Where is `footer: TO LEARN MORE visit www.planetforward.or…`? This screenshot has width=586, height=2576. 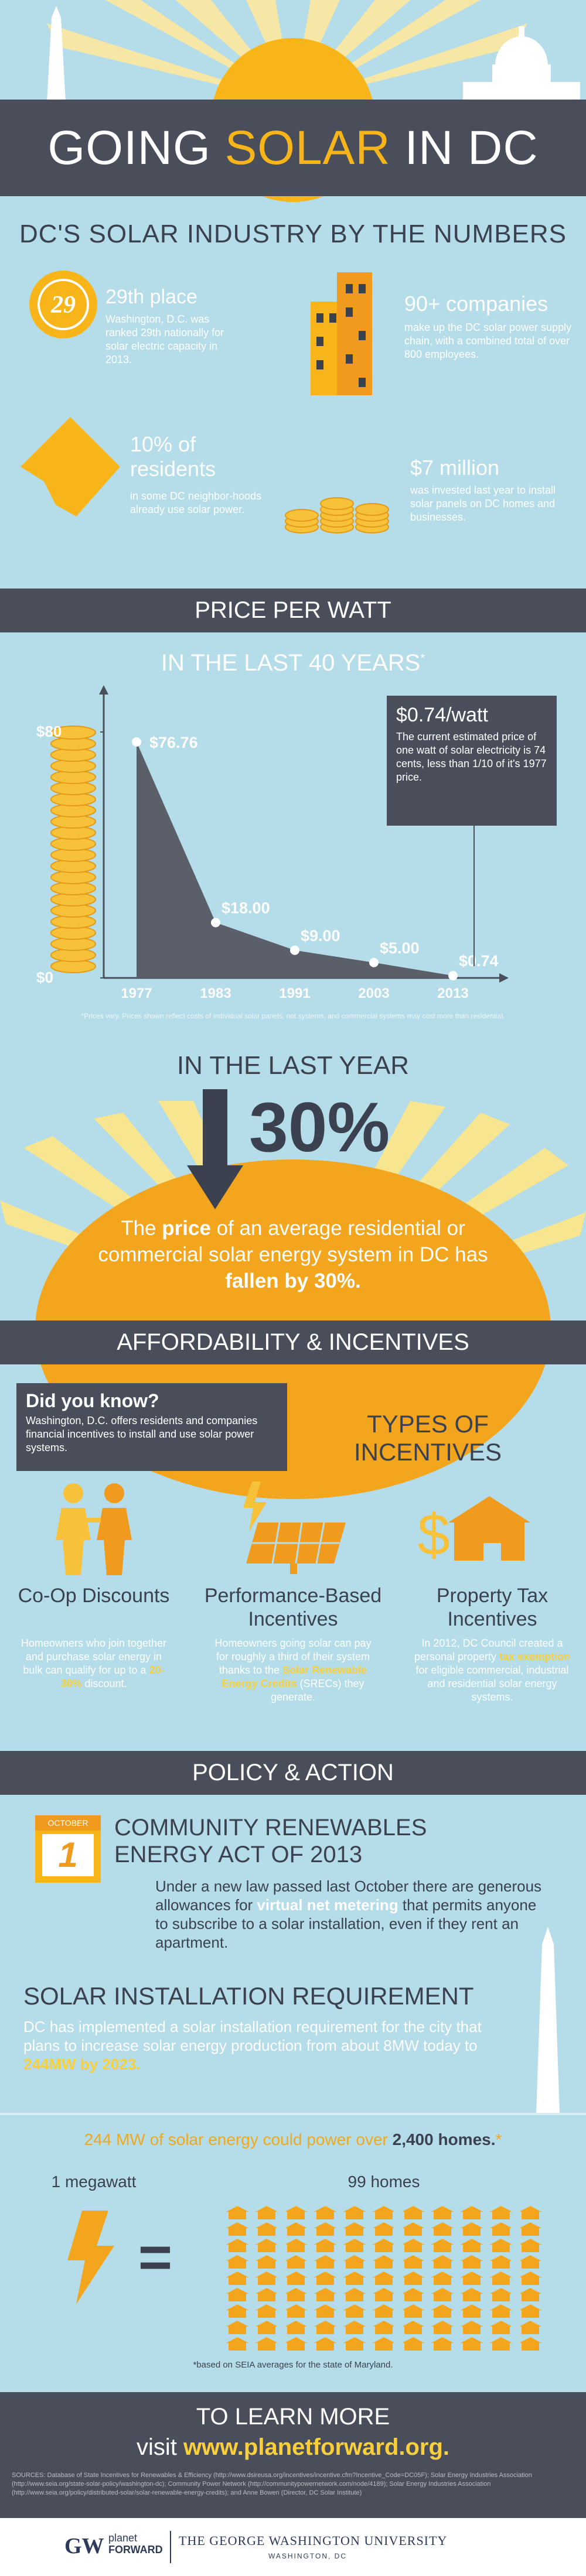
footer: TO LEARN MORE visit www.planetforward.or… is located at coordinates (293, 2484).